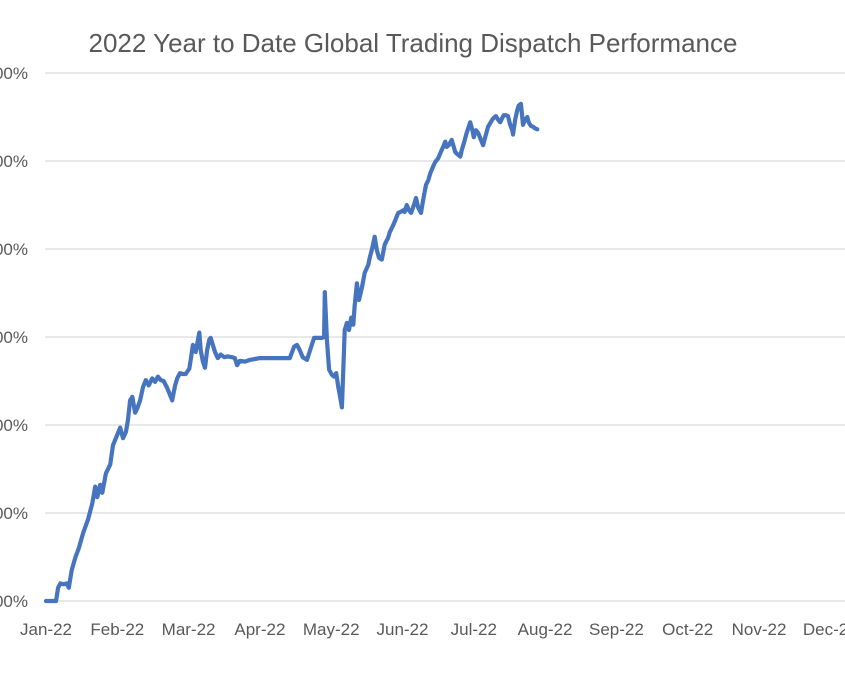  I want to click on x-axis-tick-label: Aug-22, so click(545, 629).